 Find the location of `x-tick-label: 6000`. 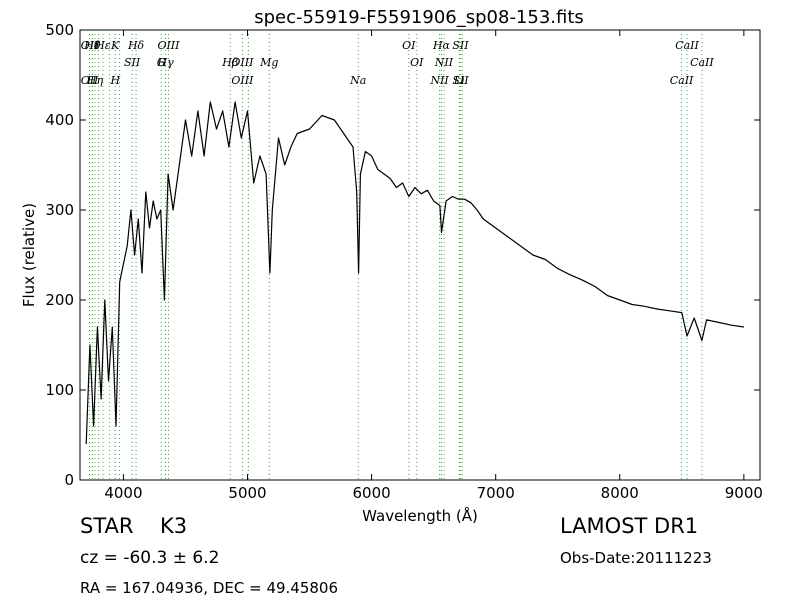

x-tick-label: 6000 is located at coordinates (372, 493).